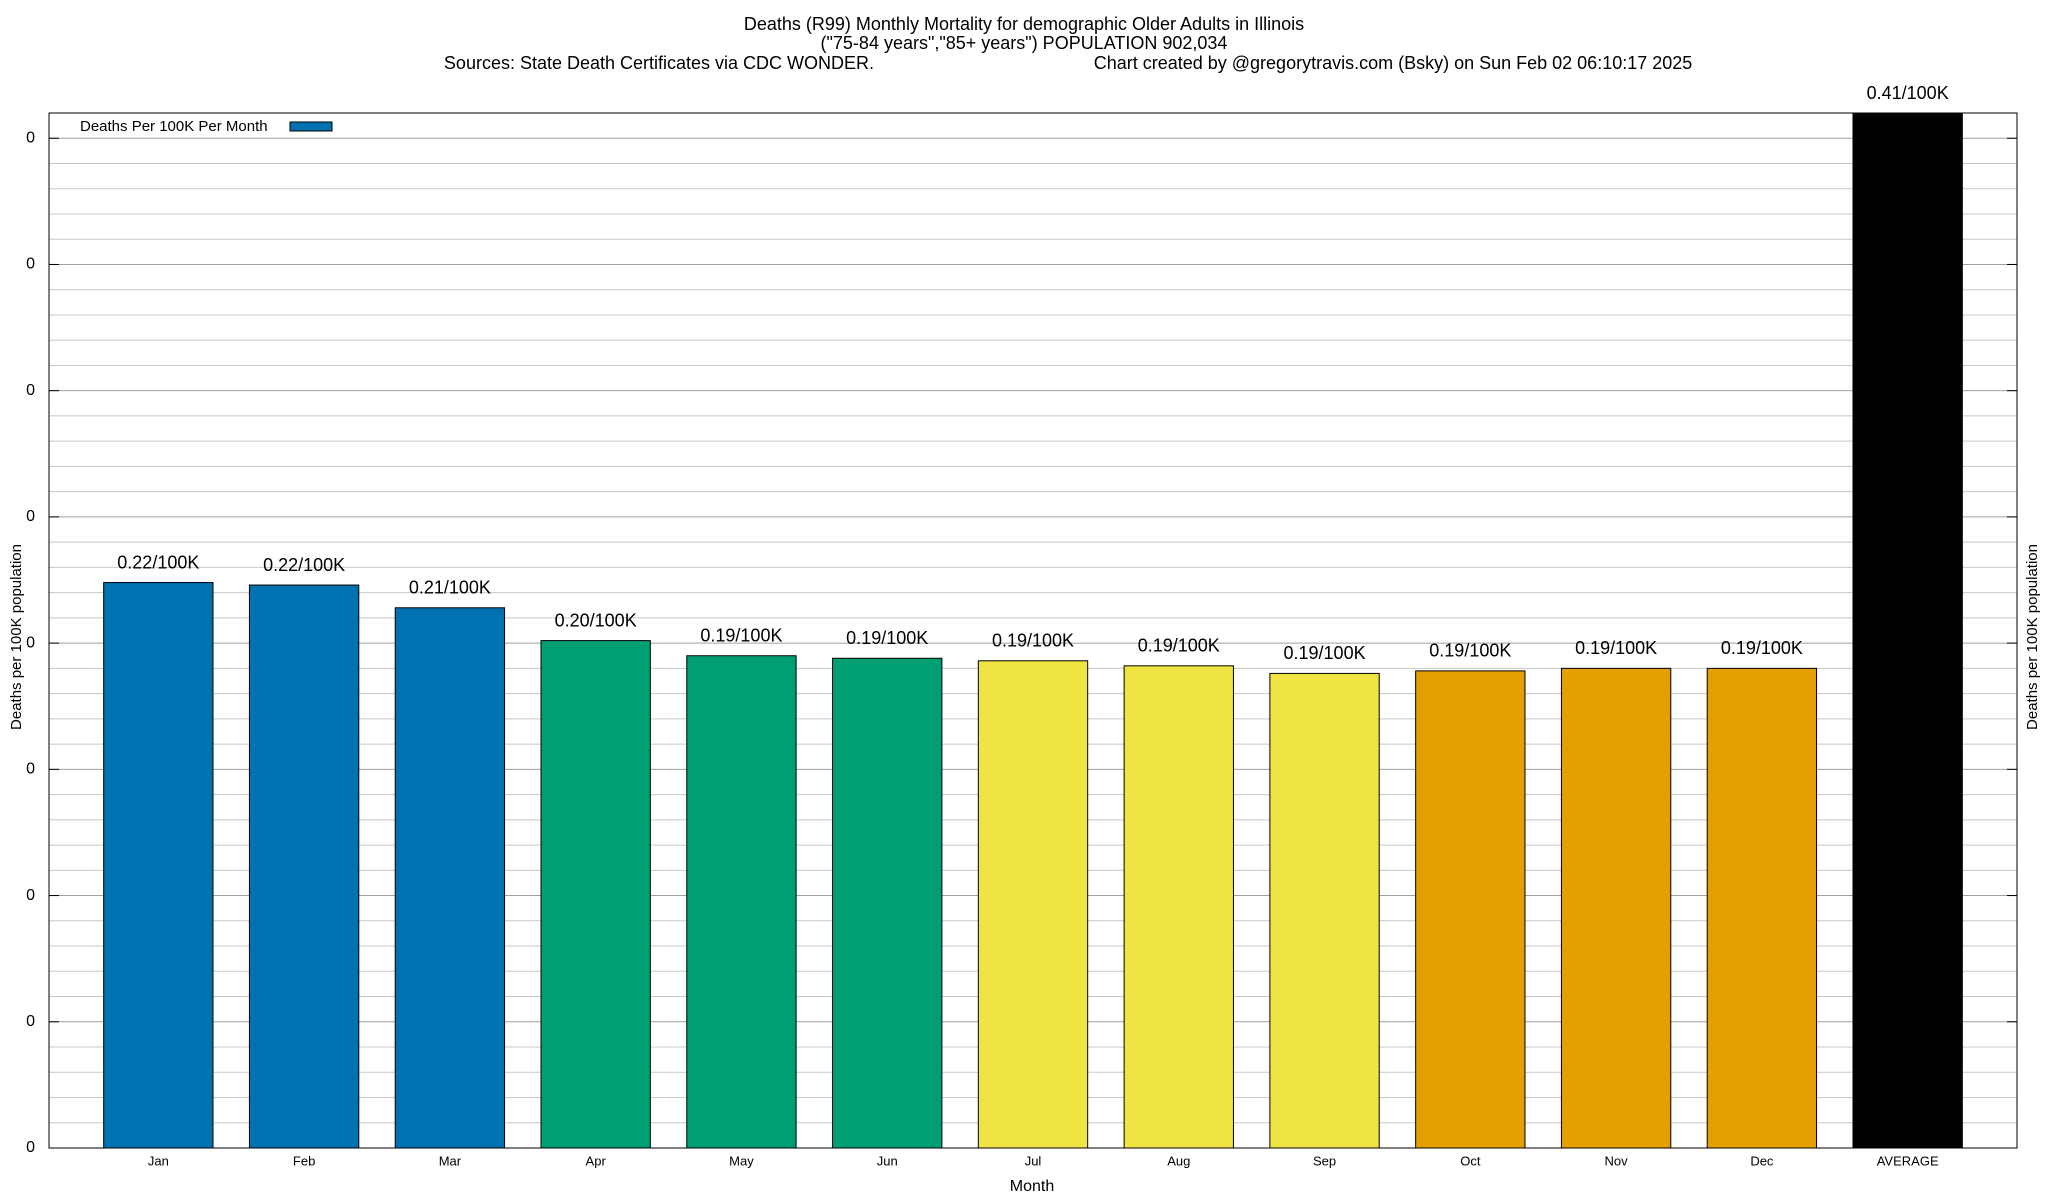 The image size is (2048, 1200). Describe the element at coordinates (158, 1160) in the screenshot. I see `x-tick-label: Jan` at that location.